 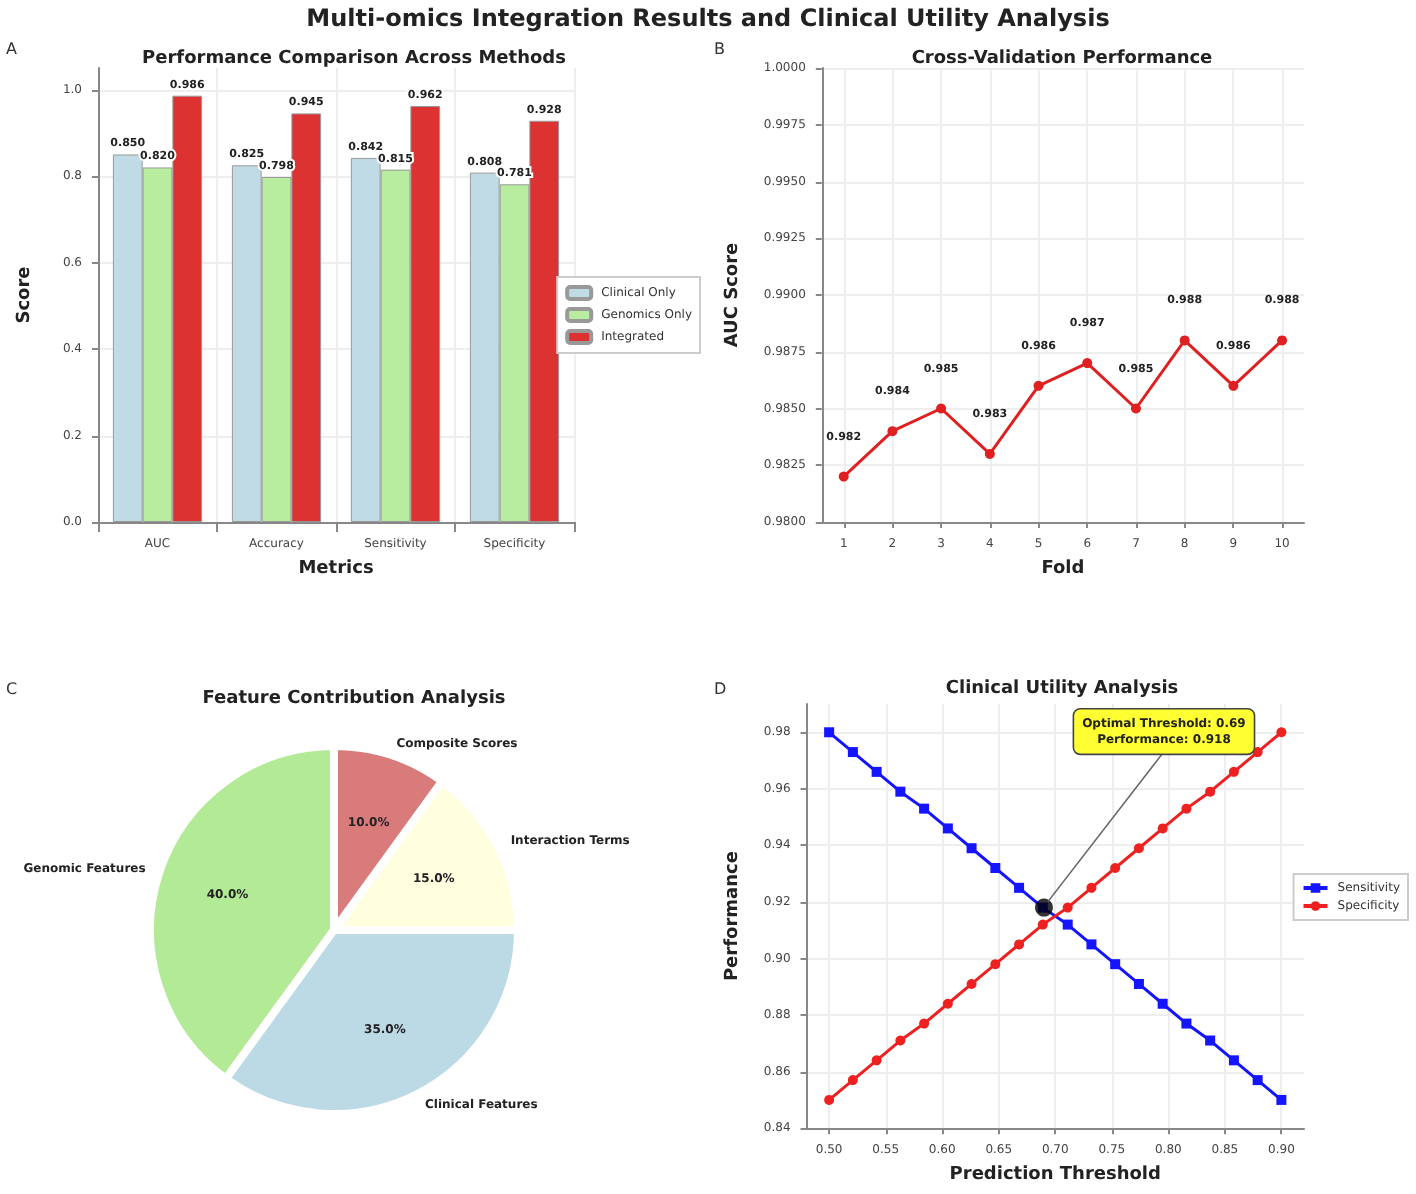 I want to click on x-axis-title: Fold, so click(x=1063, y=568).